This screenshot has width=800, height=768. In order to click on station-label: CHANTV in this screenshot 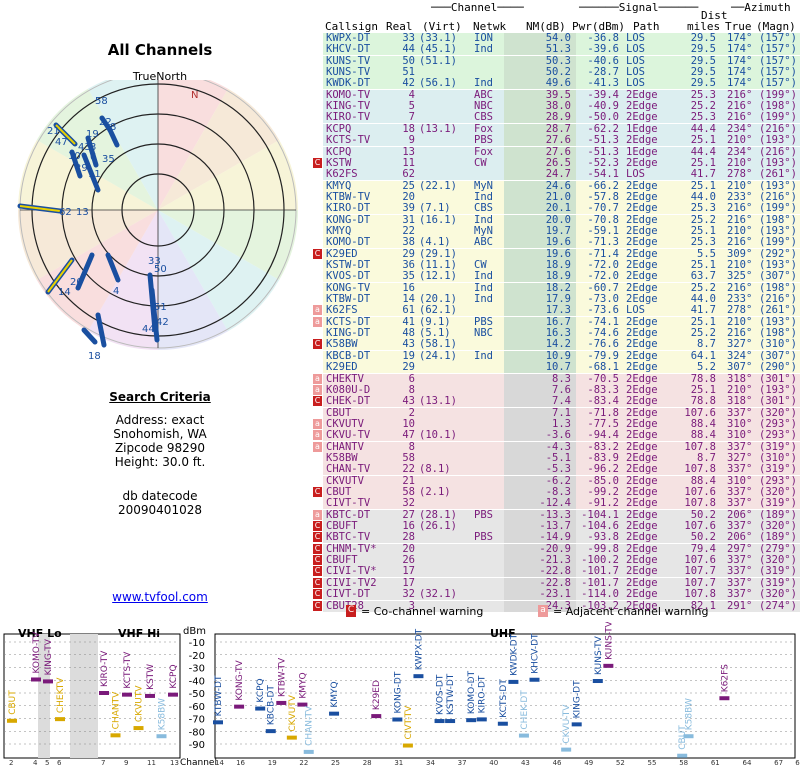, I will do `click(117, 710)`.